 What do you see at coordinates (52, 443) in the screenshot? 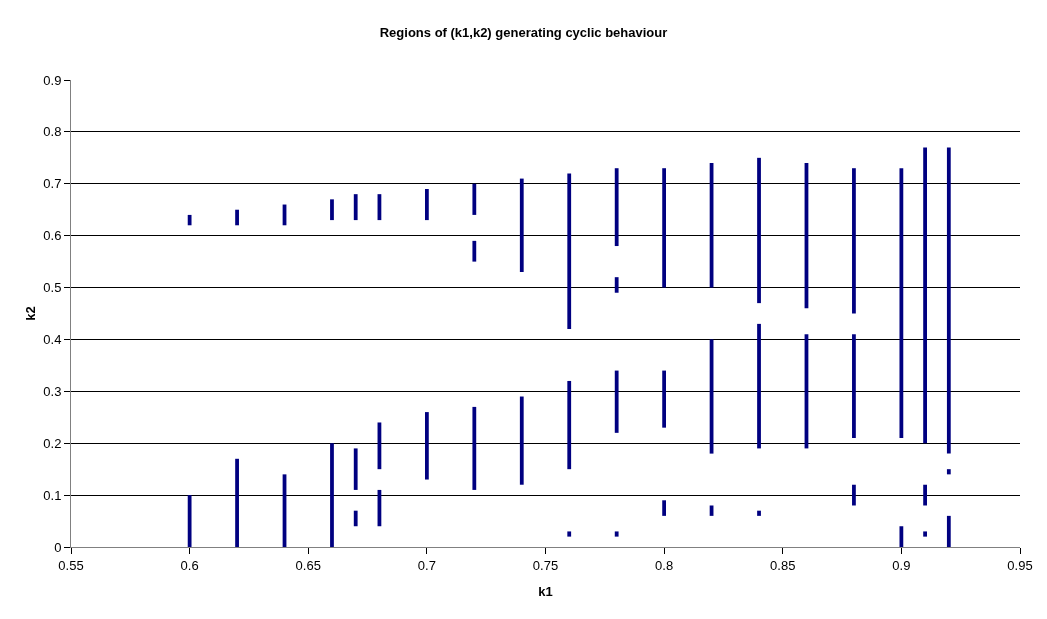
I see `y-tick-label: 0.2` at bounding box center [52, 443].